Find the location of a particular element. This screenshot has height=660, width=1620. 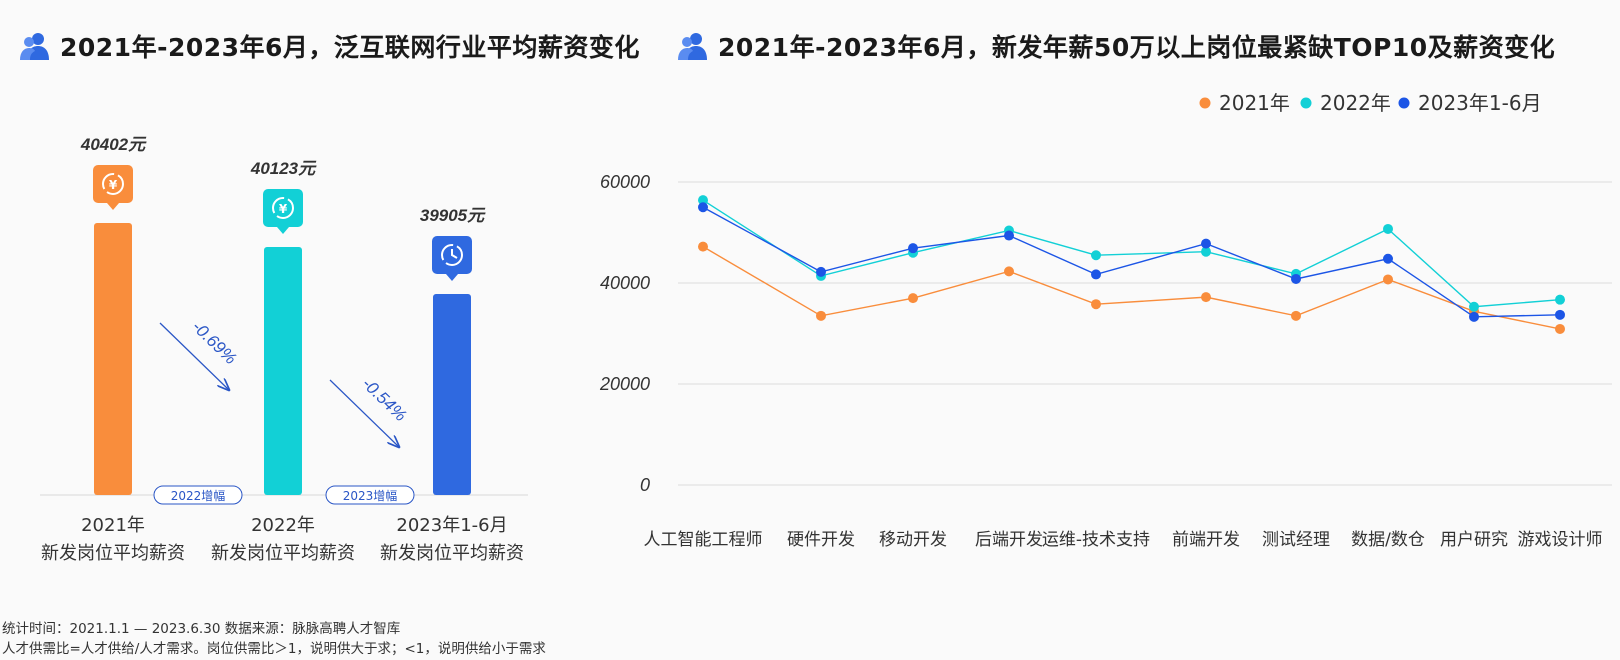

x-tick-label: 用户研究 is located at coordinates (1474, 540).